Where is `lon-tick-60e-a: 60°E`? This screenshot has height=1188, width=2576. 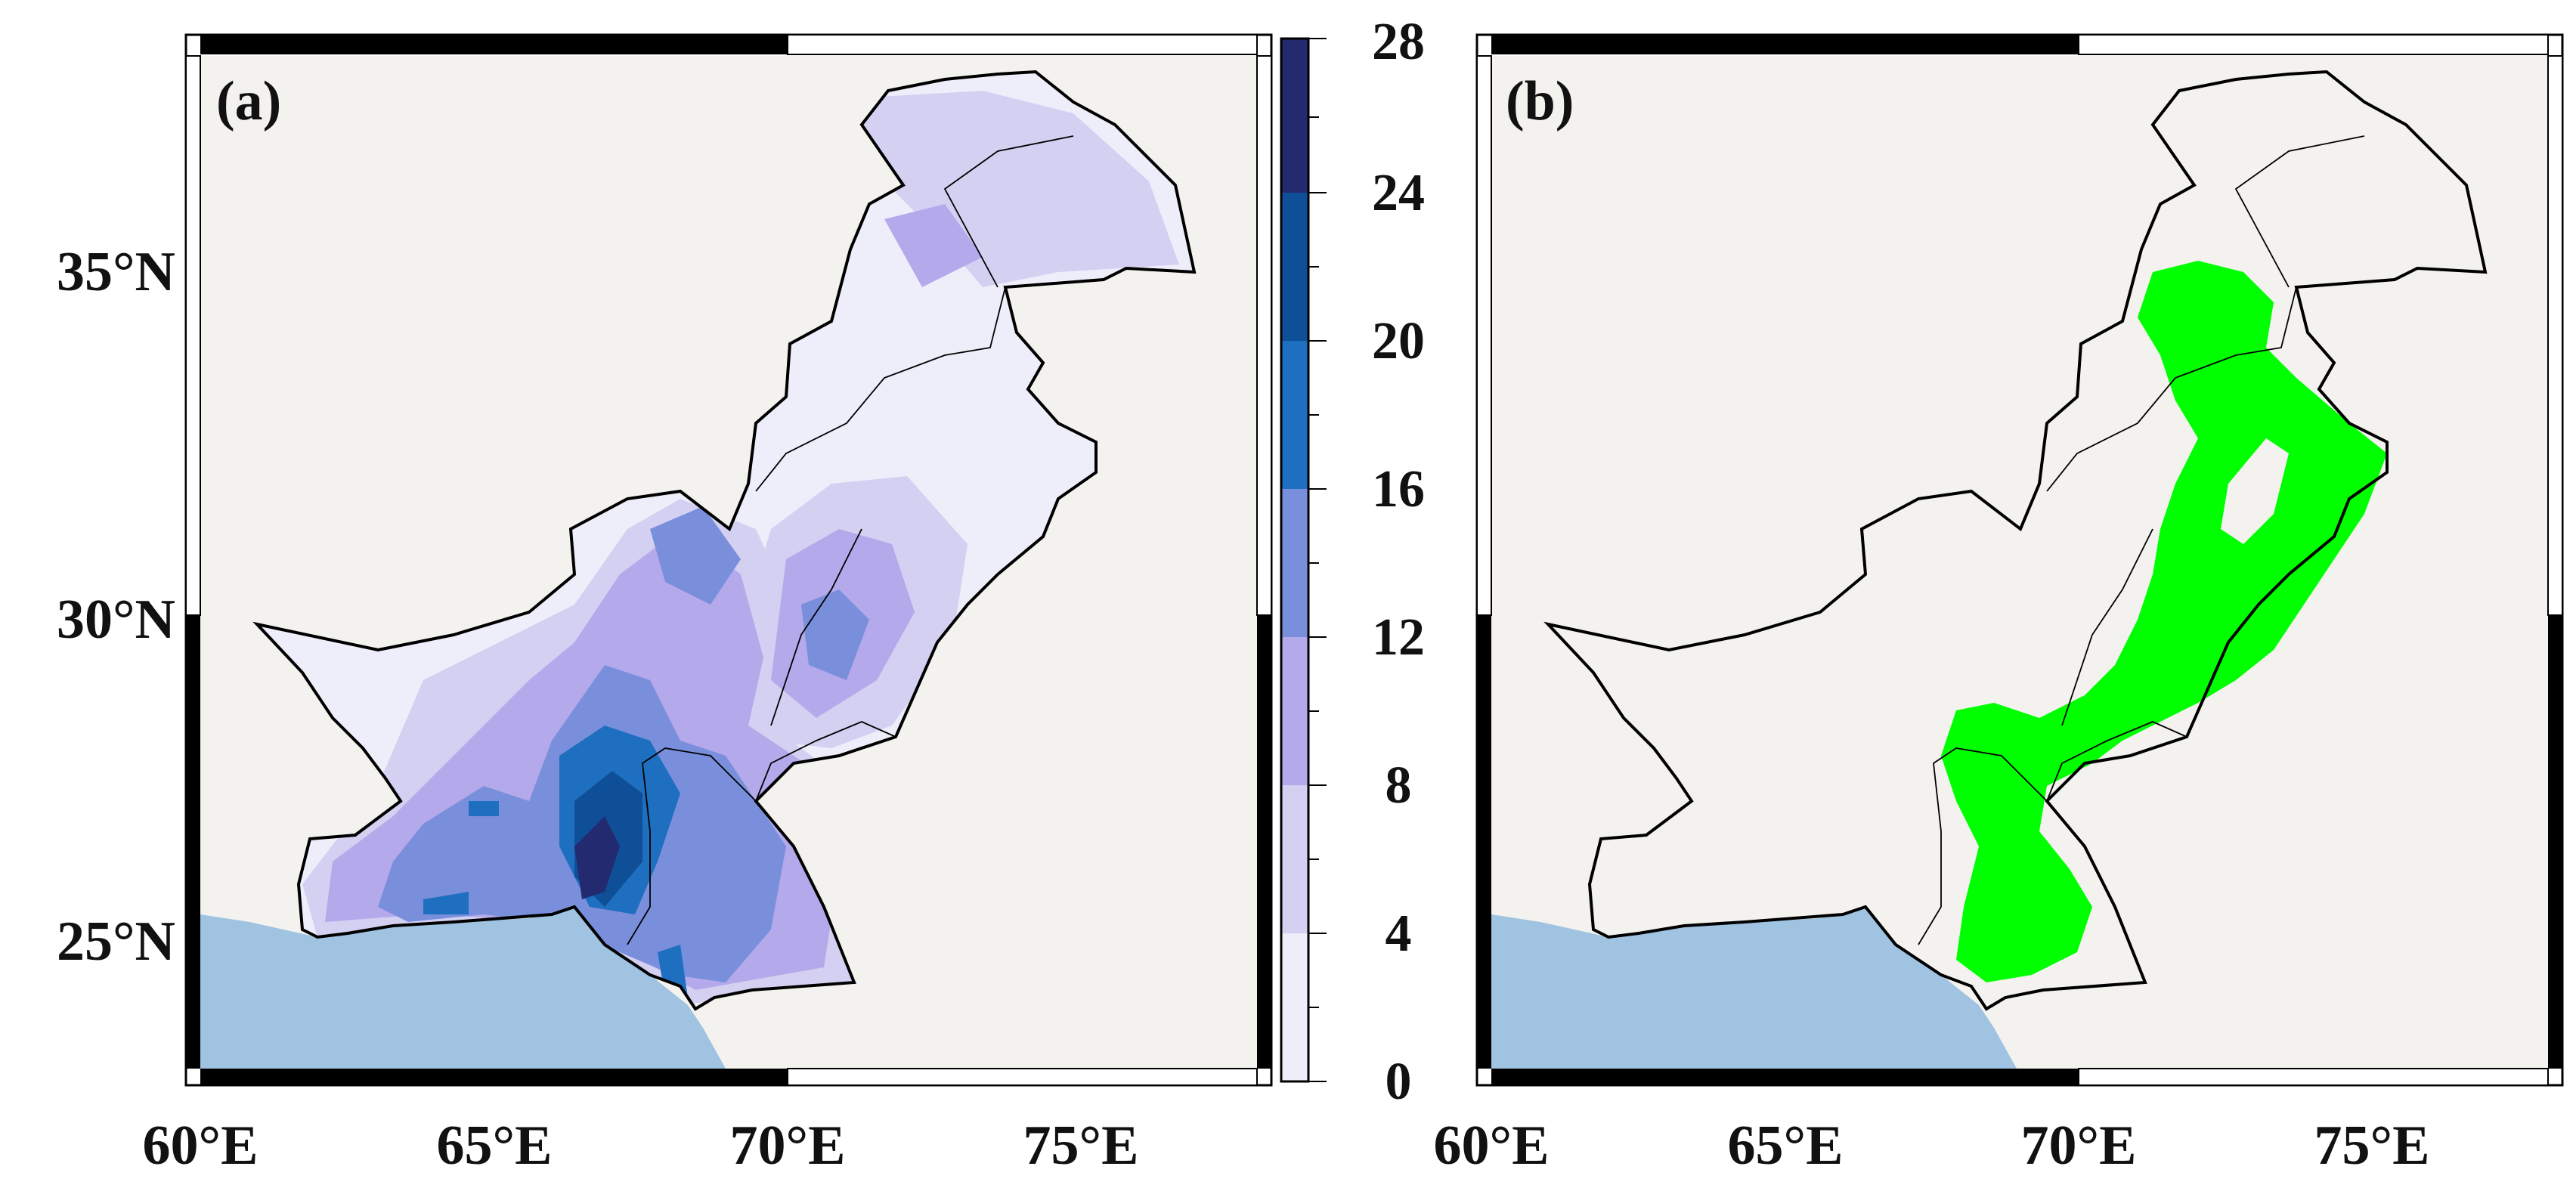 lon-tick-60e-a: 60°E is located at coordinates (201, 1146).